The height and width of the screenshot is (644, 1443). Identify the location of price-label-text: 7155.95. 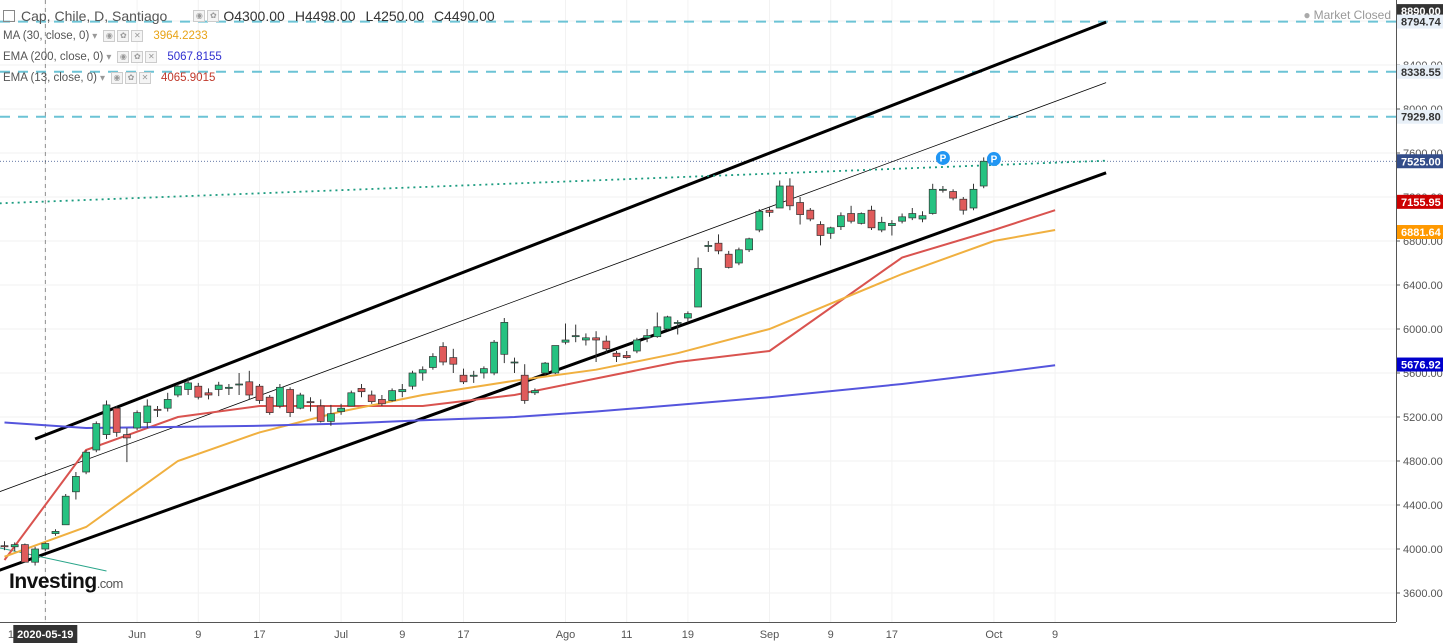
(1421, 203).